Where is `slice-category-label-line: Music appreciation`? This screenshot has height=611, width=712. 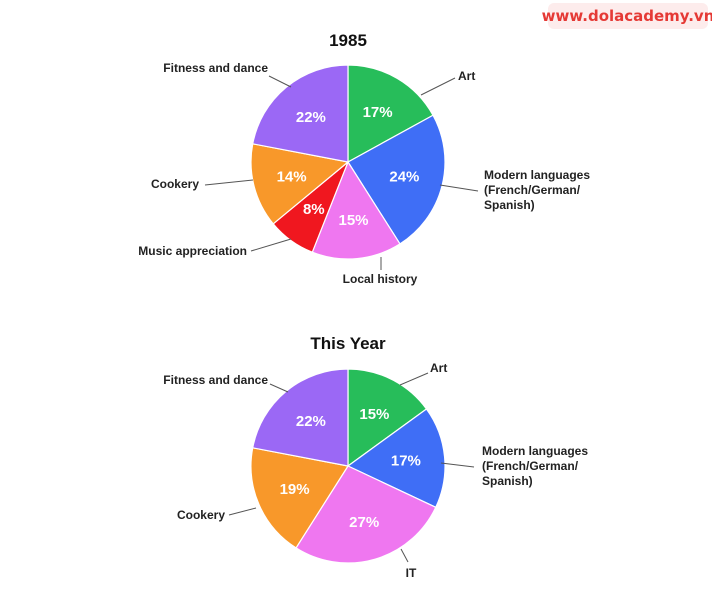
slice-category-label-line: Music appreciation is located at coordinates (192, 251).